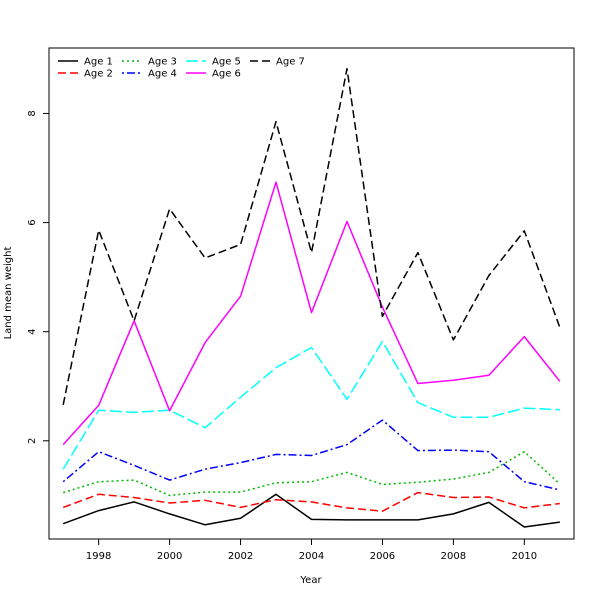 The width and height of the screenshot is (600, 600). What do you see at coordinates (226, 62) in the screenshot?
I see `legend-label: Age 5` at bounding box center [226, 62].